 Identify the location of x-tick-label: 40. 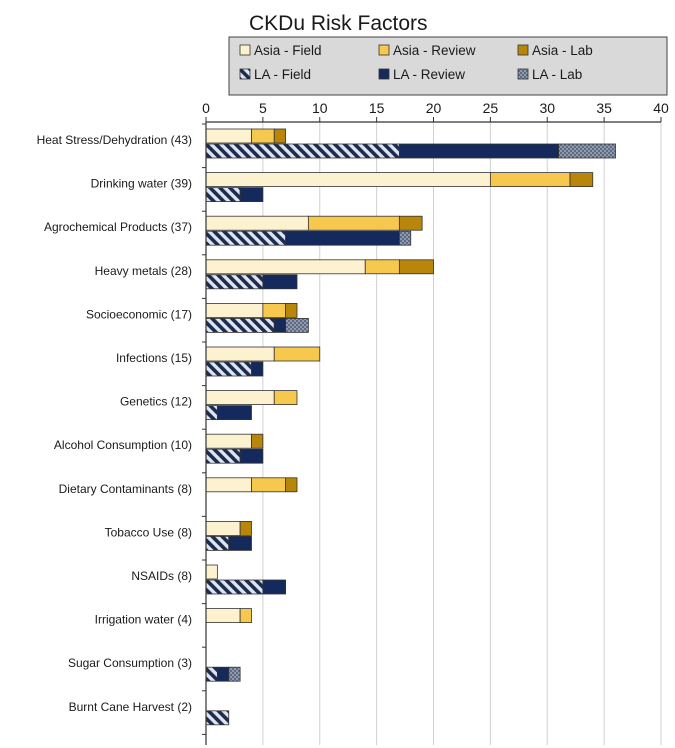
(661, 108).